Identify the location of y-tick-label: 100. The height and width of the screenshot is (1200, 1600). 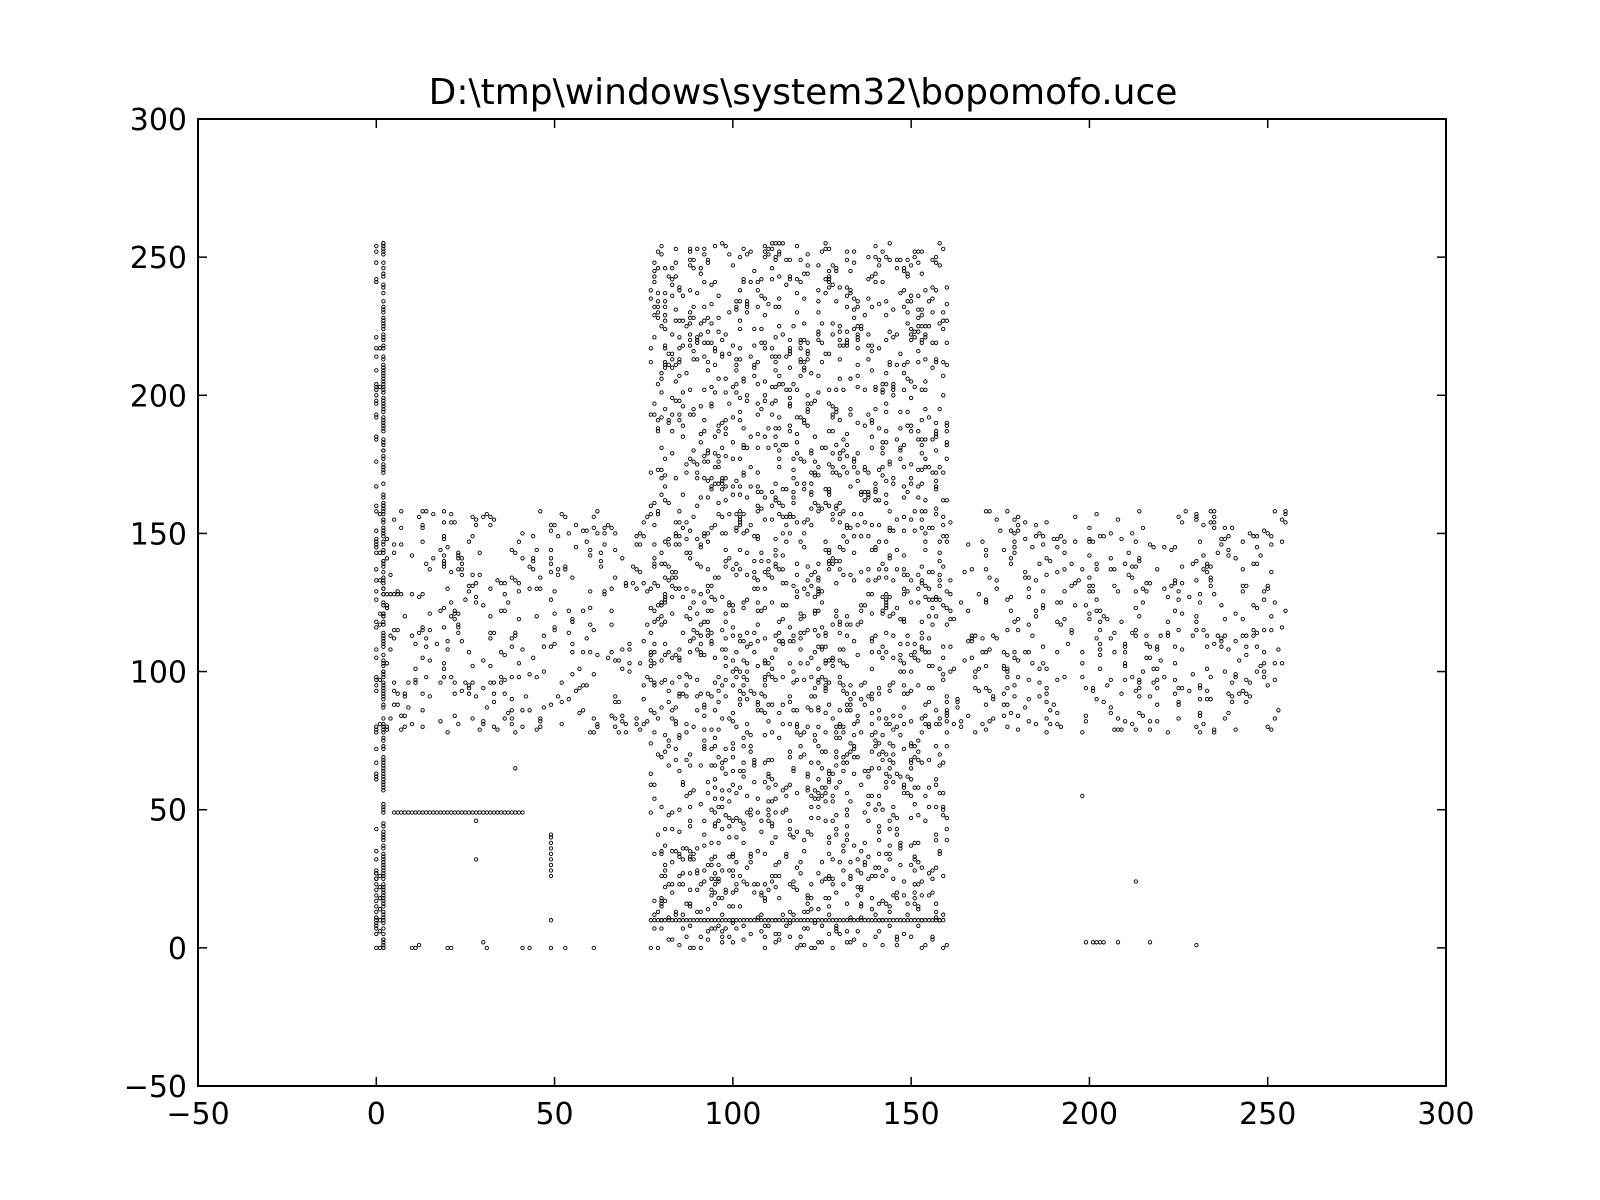
(158, 673).